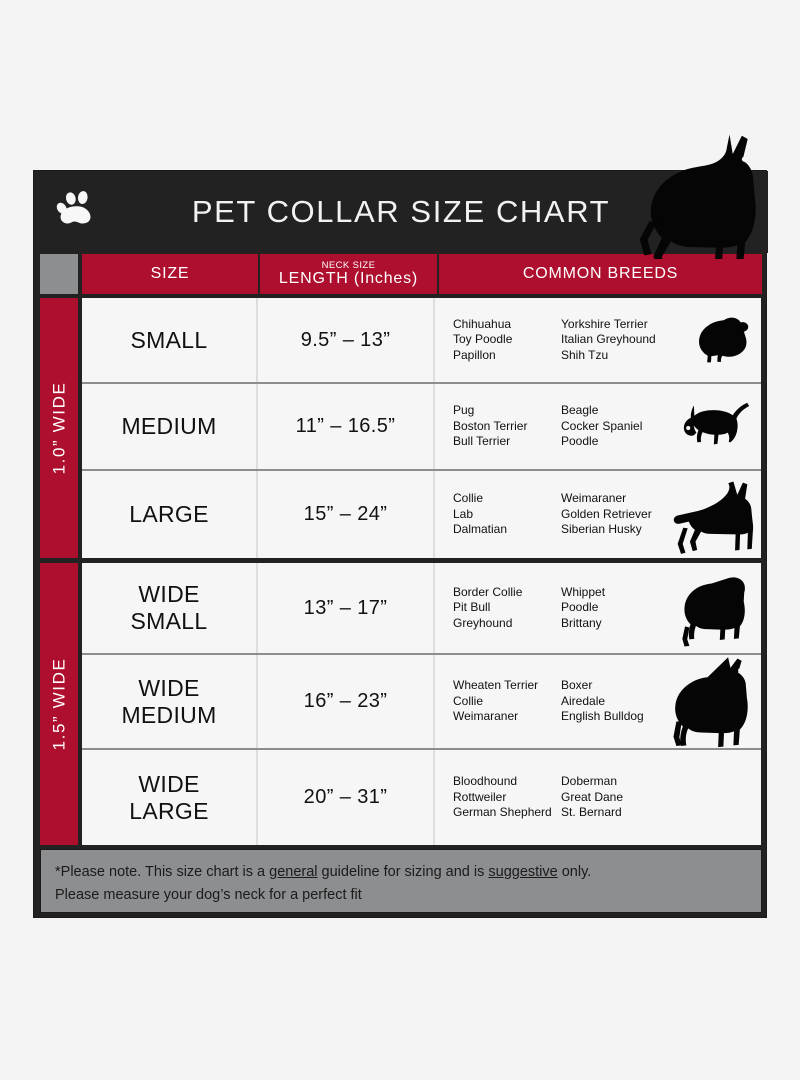  What do you see at coordinates (170, 797) in the screenshot?
I see `cell-size: WIDE LARGE` at bounding box center [170, 797].